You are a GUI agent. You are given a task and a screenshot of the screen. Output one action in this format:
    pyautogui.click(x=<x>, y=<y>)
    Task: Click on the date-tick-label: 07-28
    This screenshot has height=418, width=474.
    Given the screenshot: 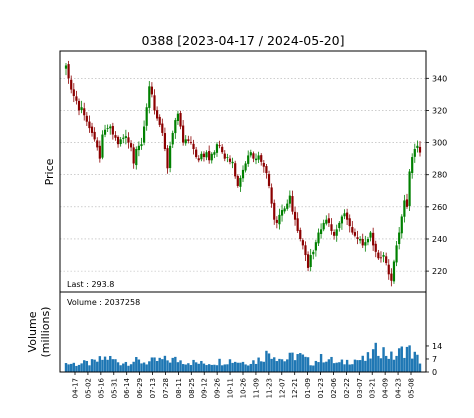 What is the action you would take?
    pyautogui.click(x=166, y=388)
    